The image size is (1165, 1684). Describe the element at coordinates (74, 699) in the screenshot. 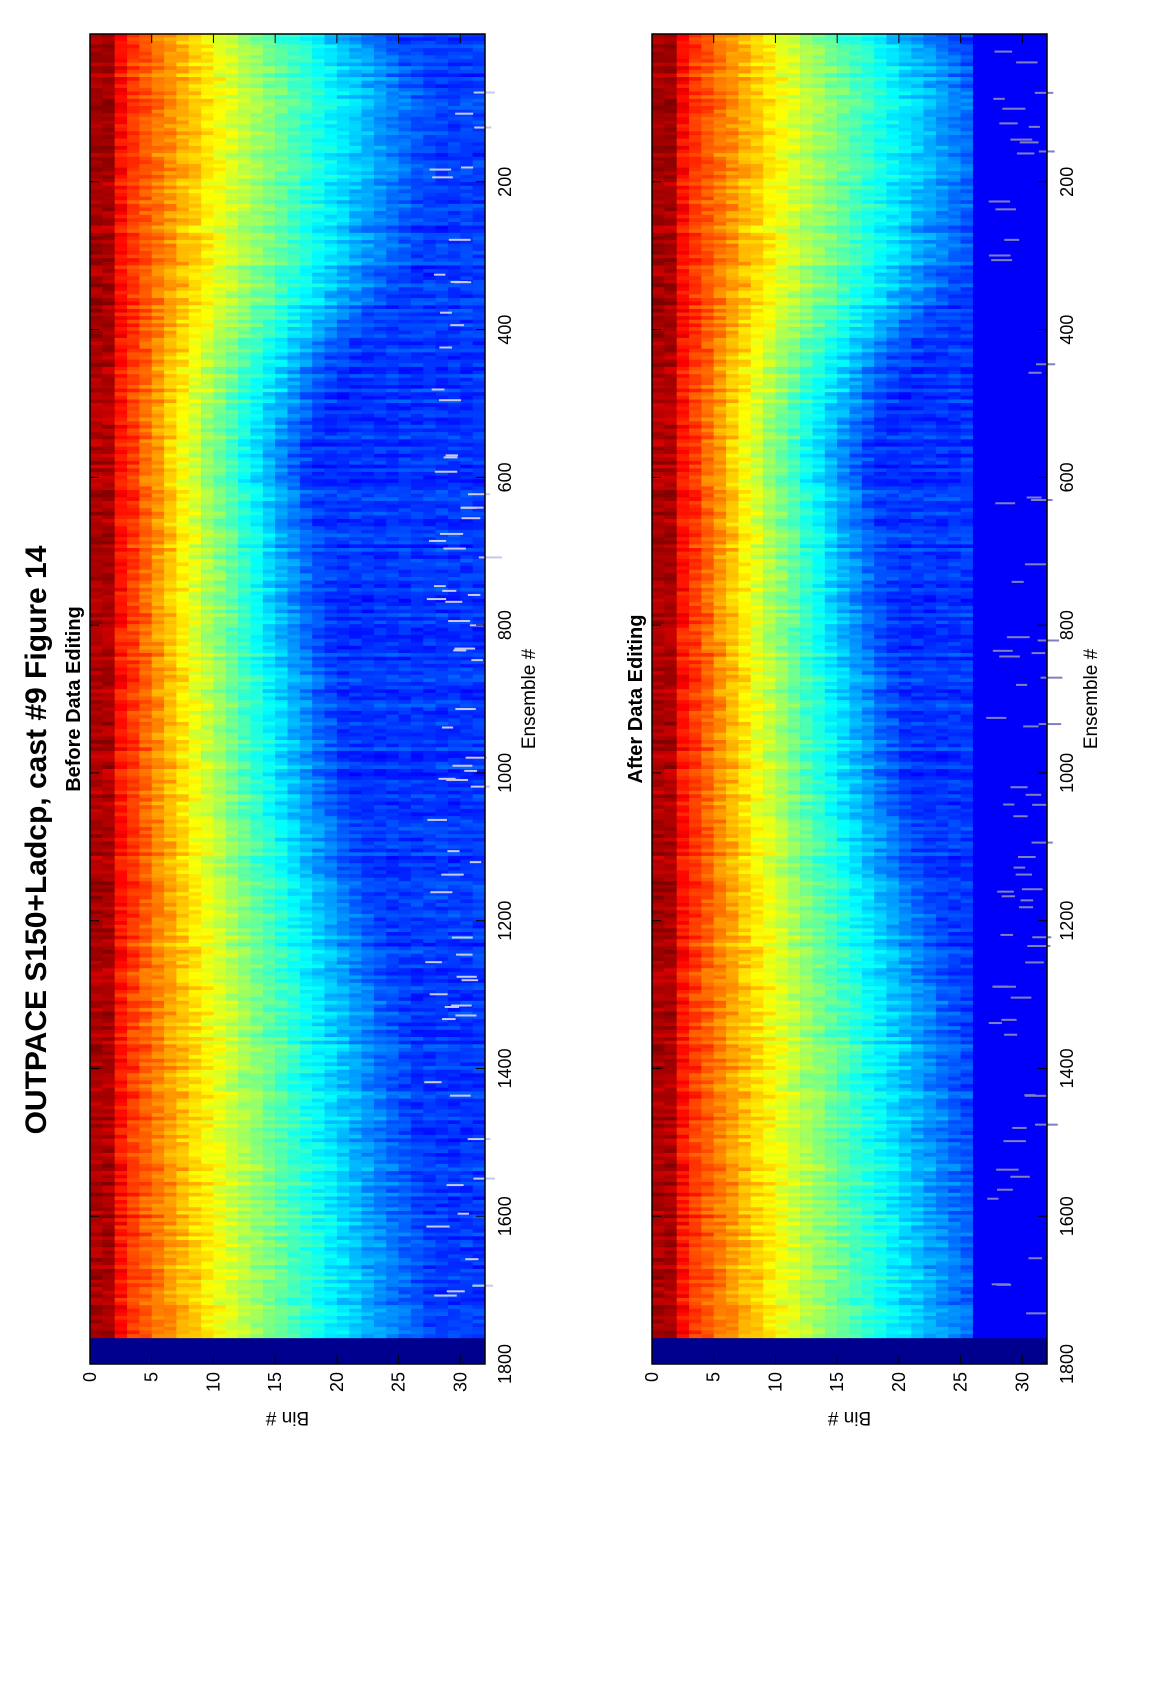

I see `panel-title: Before Data Editing` at that location.